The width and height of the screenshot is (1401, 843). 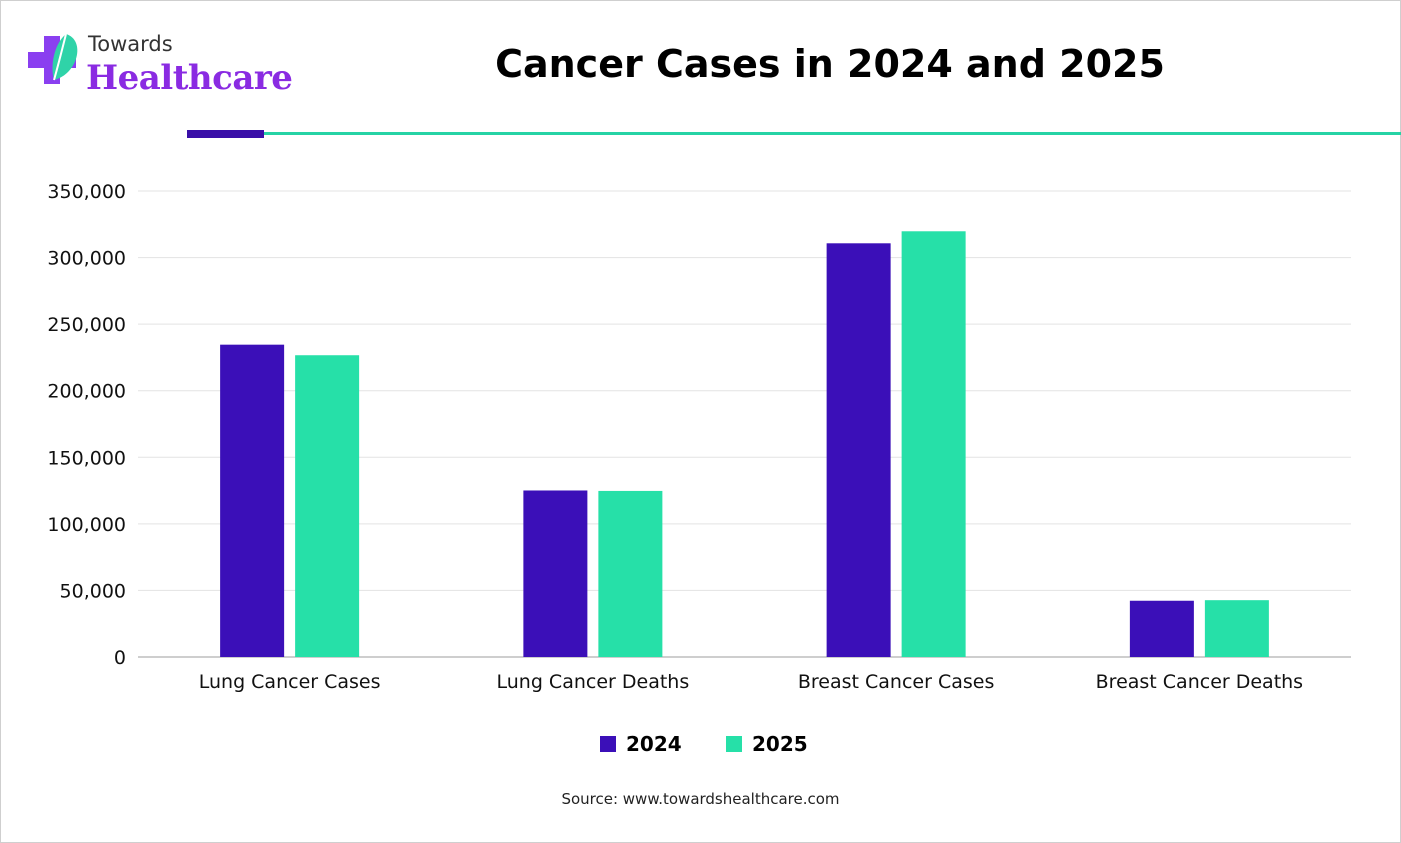 I want to click on legend: 2024 2025, so click(x=700, y=745).